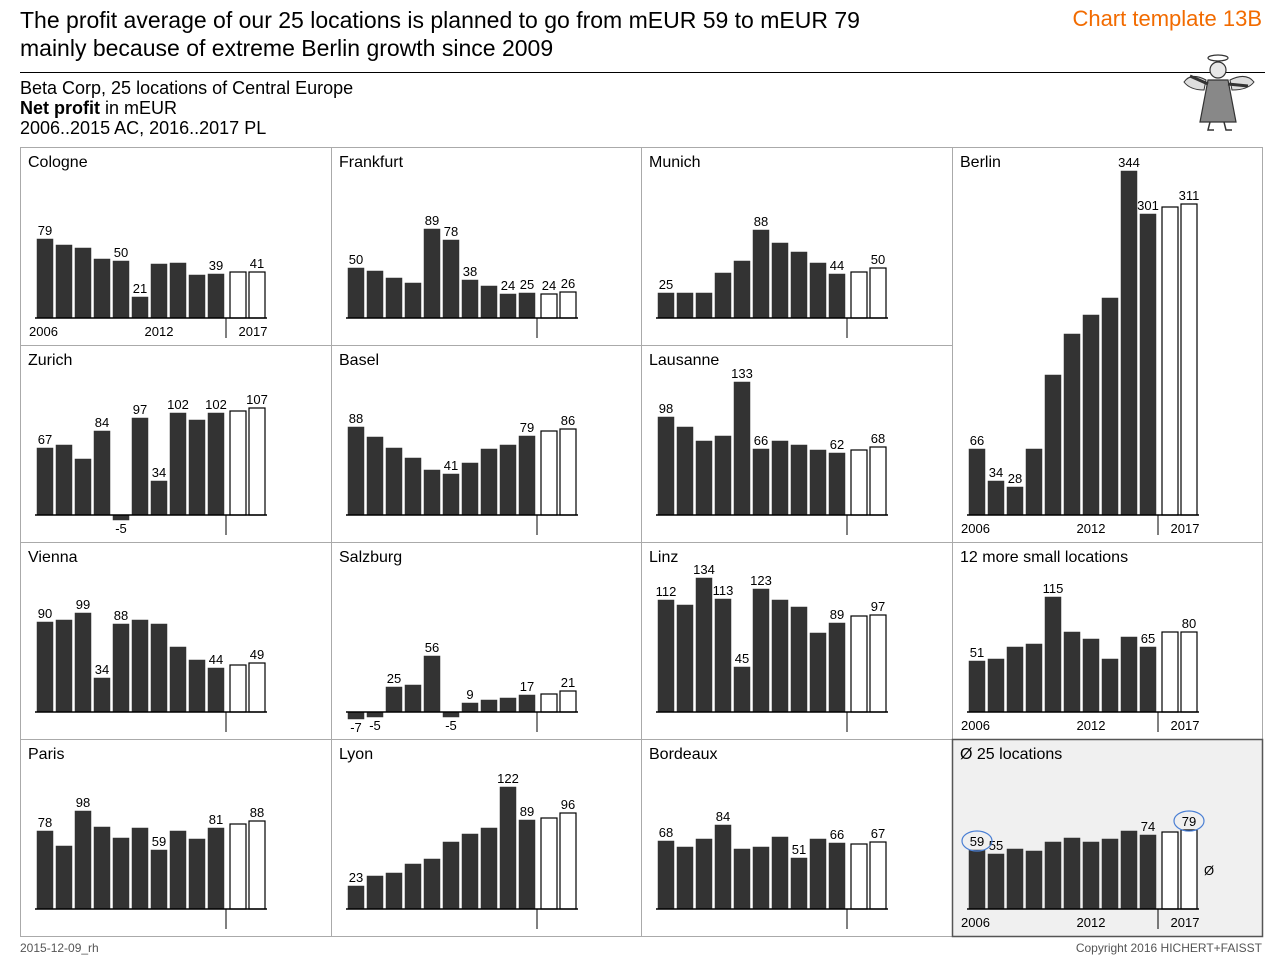 Image resolution: width=1280 pixels, height=960 pixels. What do you see at coordinates (432, 220) in the screenshot?
I see `data-label: 89` at bounding box center [432, 220].